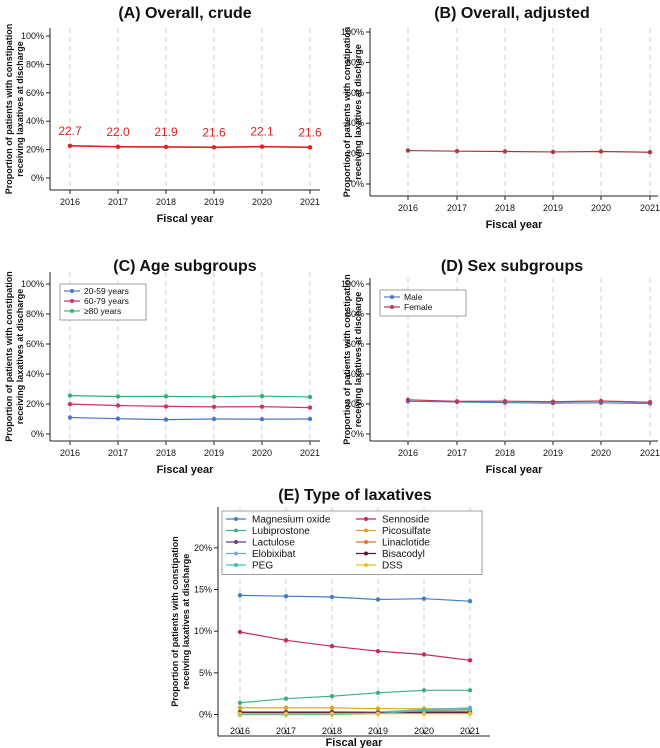  I want to click on legend-label: Magnesium oxide, so click(291, 520).